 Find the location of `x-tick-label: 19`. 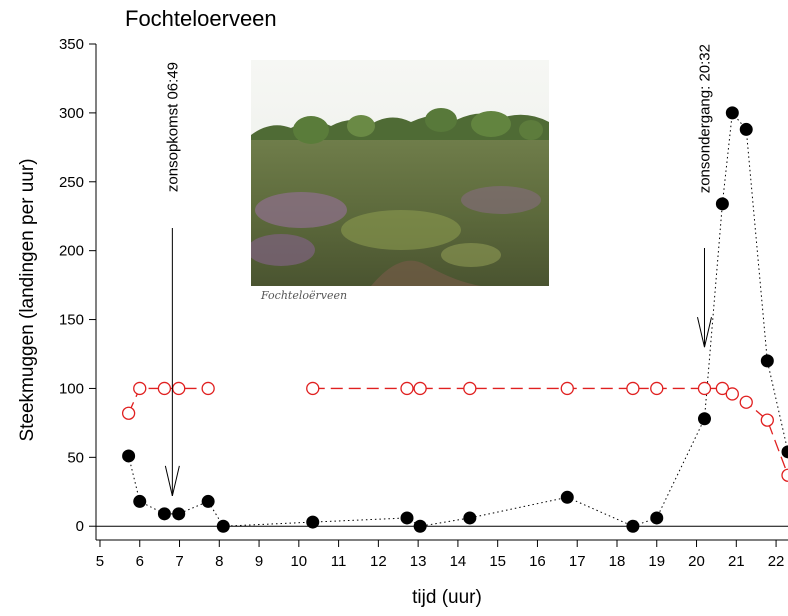

x-tick-label: 19 is located at coordinates (656, 561).